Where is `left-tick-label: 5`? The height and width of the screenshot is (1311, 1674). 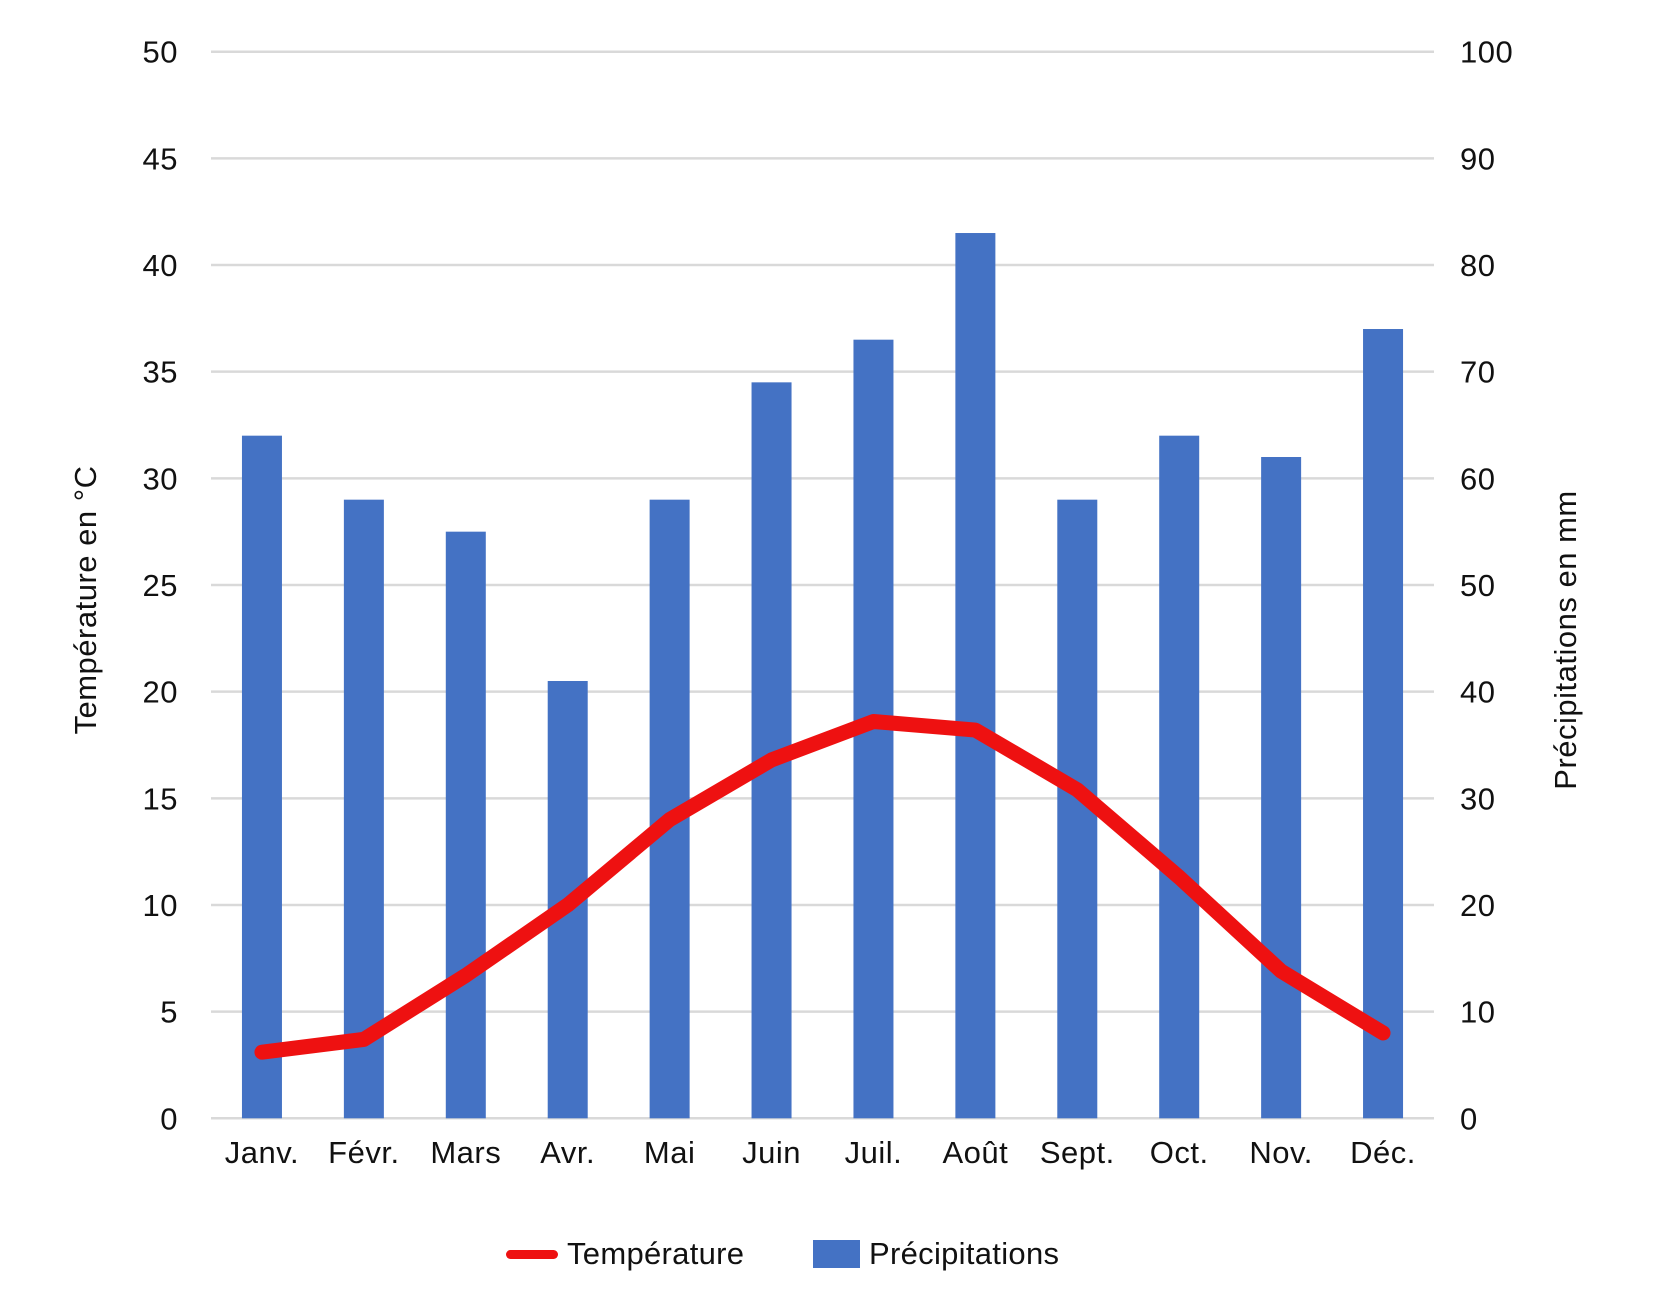
left-tick-label: 5 is located at coordinates (169, 1012).